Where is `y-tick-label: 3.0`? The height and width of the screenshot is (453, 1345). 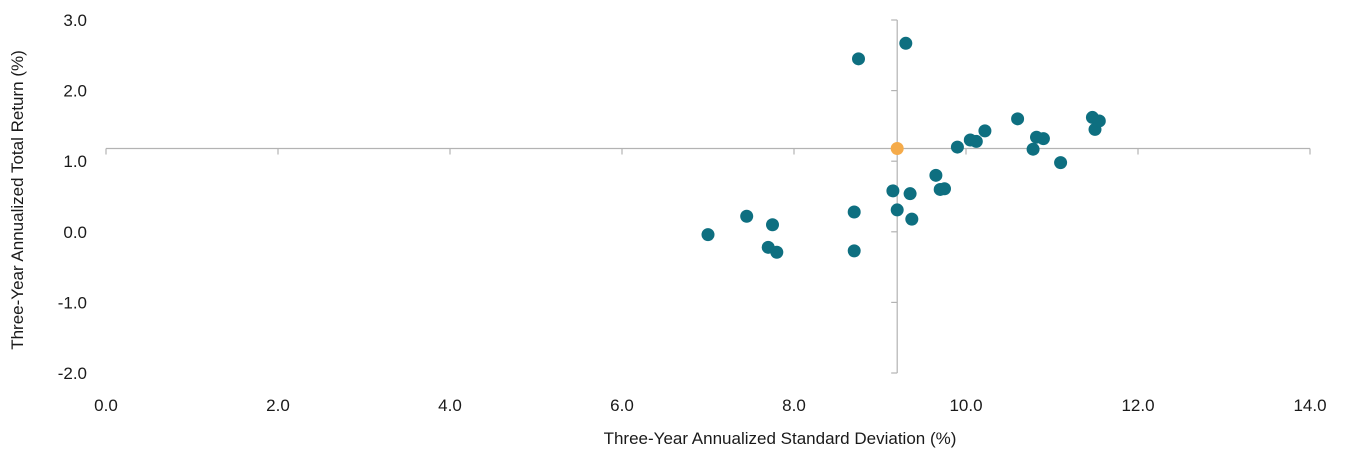 y-tick-label: 3.0 is located at coordinates (75, 20).